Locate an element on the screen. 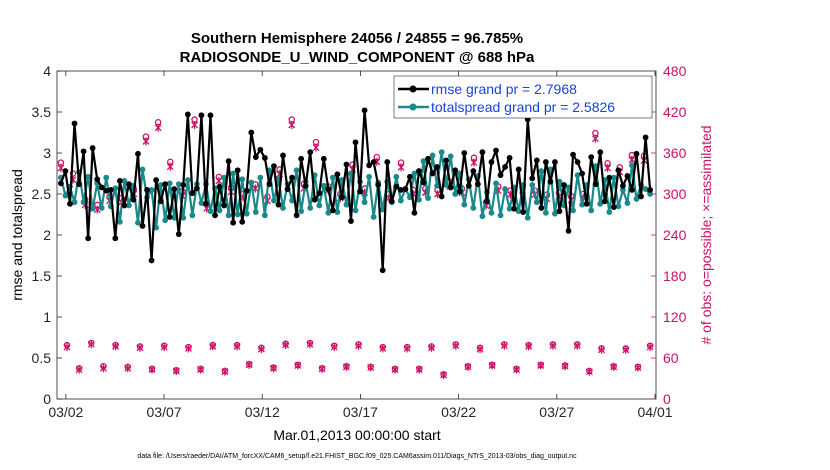 The image size is (830, 470). x-tick-label: 03/02 is located at coordinates (65, 412).